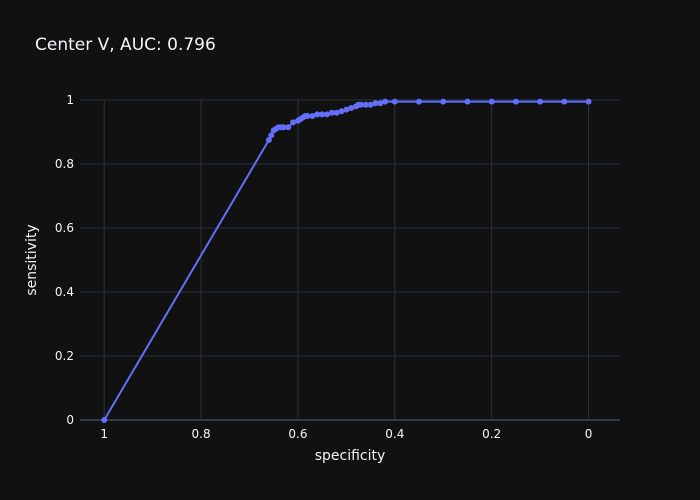  I want to click on y-tick-label: 0.2, so click(64, 356).